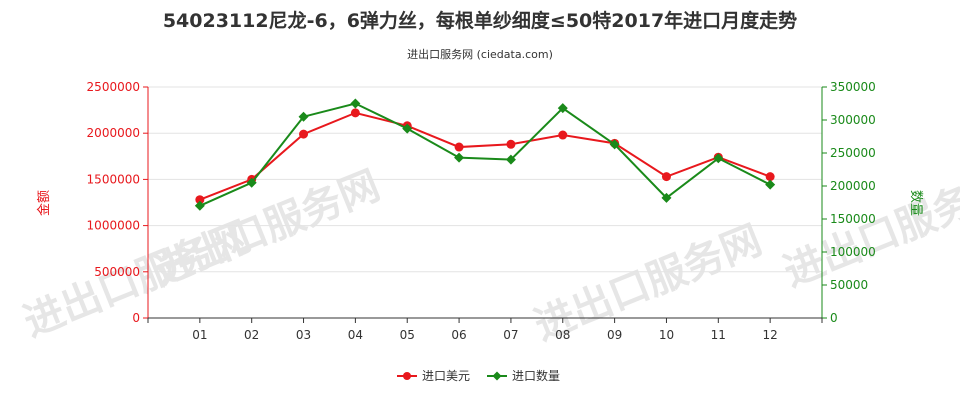  I want to click on right-axis-title: 数量, so click(915, 203).